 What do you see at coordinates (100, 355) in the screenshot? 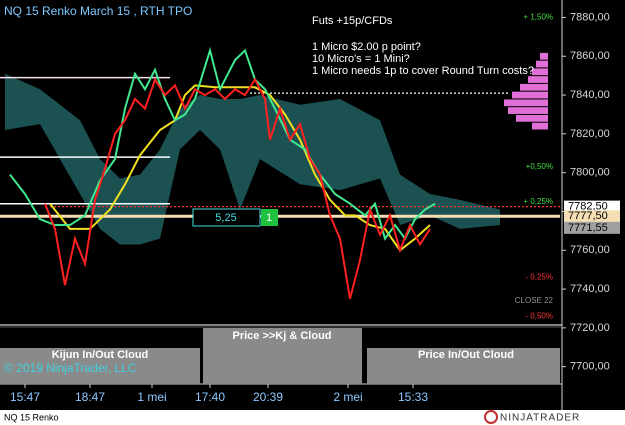
I see `panel-label: Kijun In/Out Cloud` at bounding box center [100, 355].